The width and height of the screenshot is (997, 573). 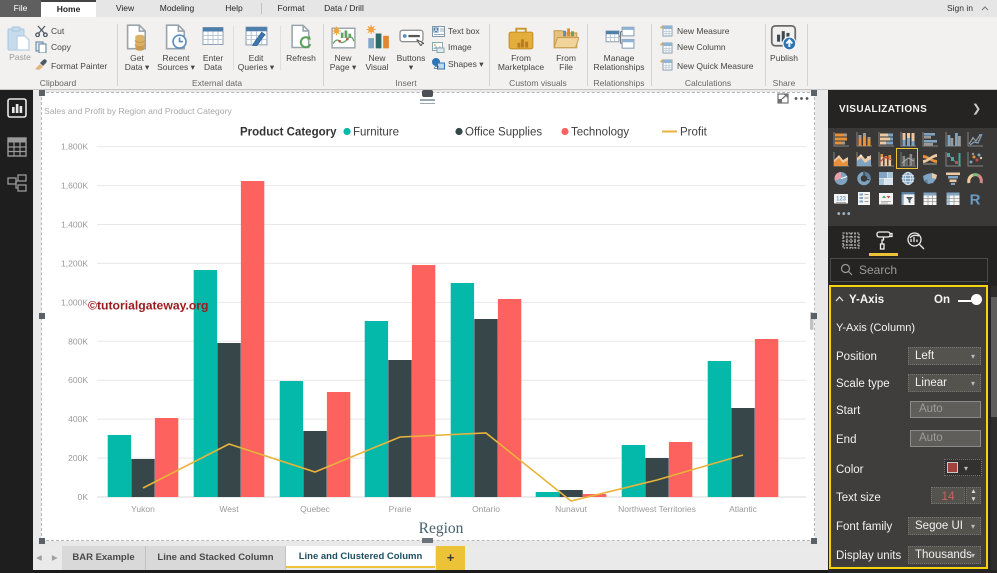 What do you see at coordinates (376, 133) in the screenshot?
I see `svg-text: Furniture` at bounding box center [376, 133].